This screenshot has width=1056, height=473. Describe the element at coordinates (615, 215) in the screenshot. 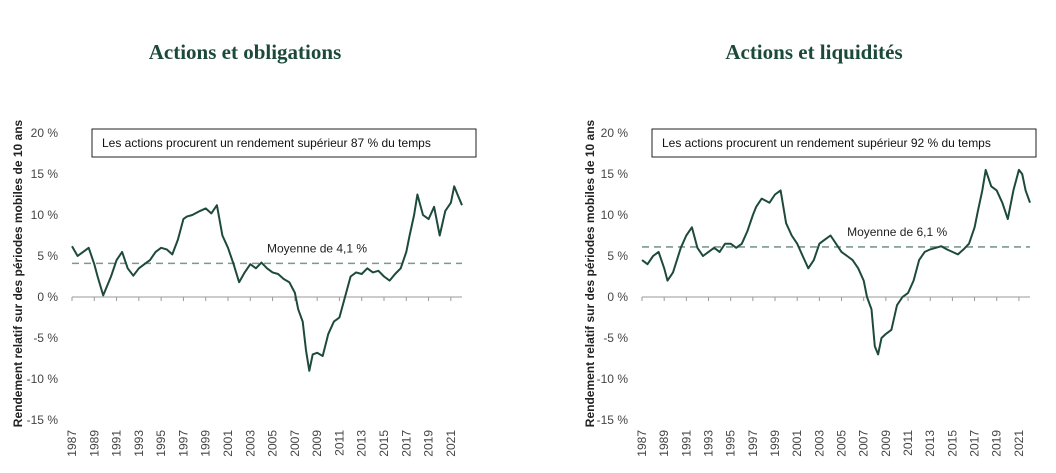

I see `right-y-tick-label: 10 %` at that location.